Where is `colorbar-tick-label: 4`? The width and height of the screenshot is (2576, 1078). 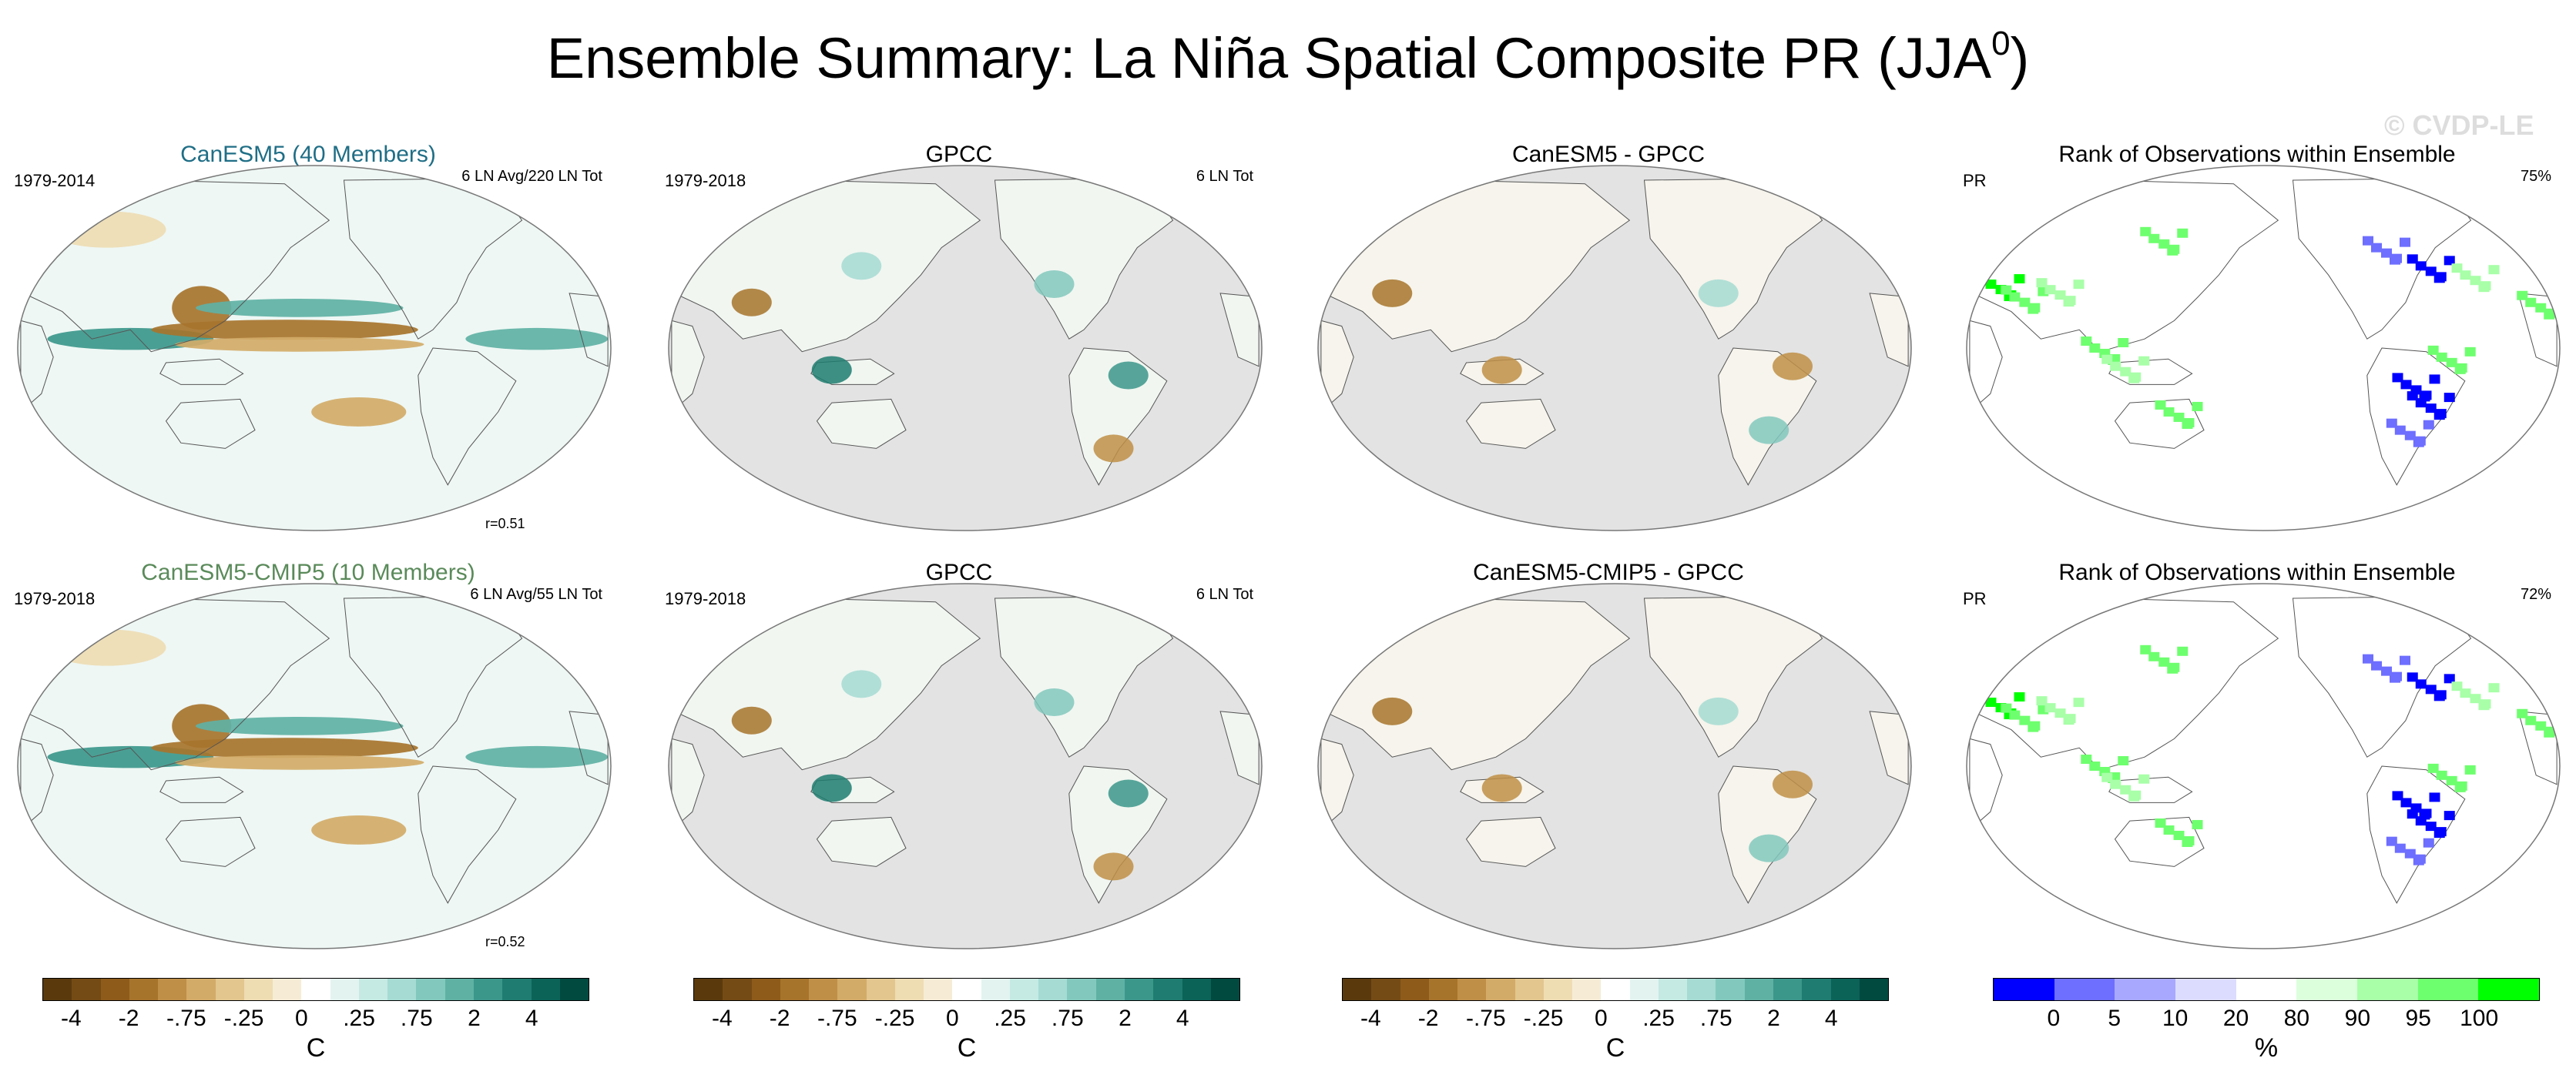
colorbar-tick-label: 4 is located at coordinates (531, 1018).